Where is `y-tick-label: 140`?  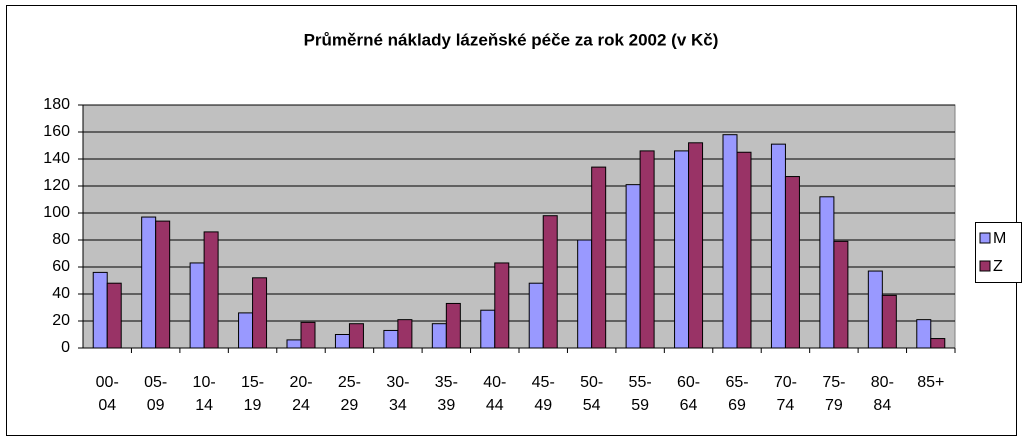 y-tick-label: 140 is located at coordinates (56, 158).